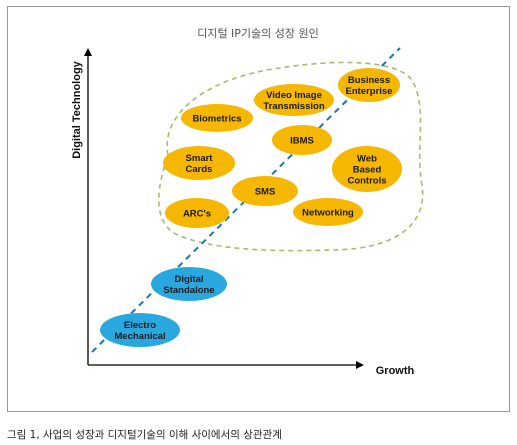 The height and width of the screenshot is (445, 517). I want to click on node-web-based-controls-shape, so click(367, 169).